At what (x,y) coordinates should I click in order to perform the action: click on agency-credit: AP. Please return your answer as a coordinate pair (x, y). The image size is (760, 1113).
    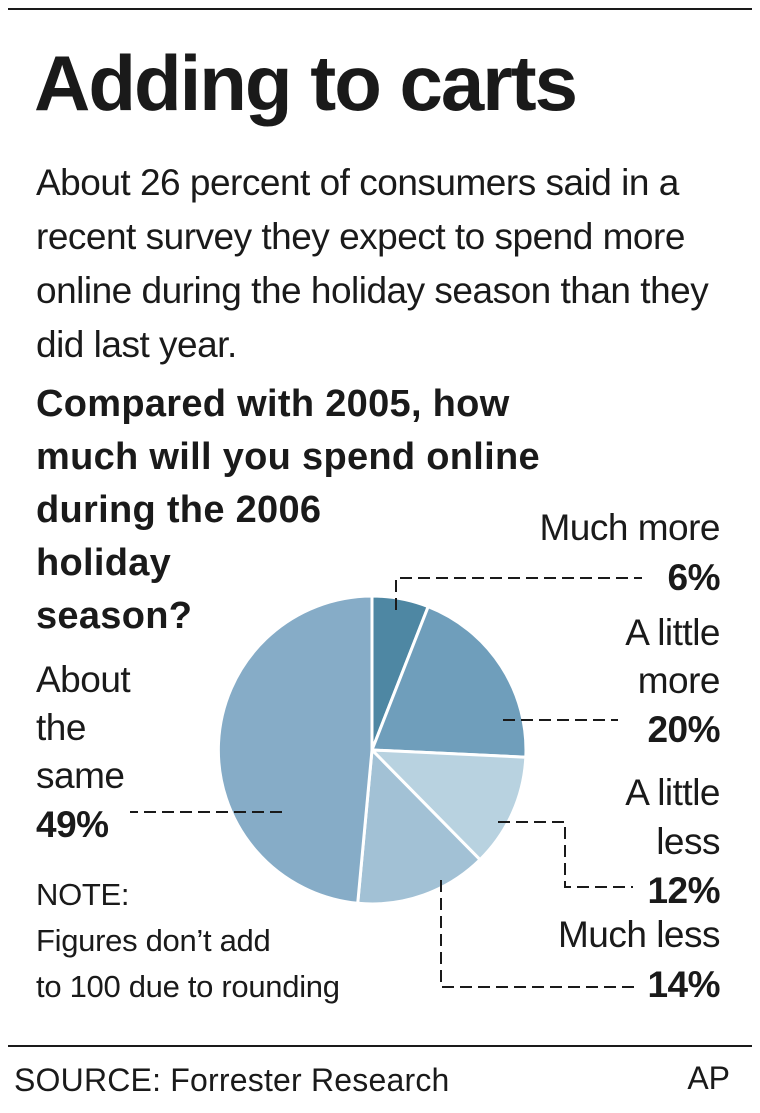
    Looking at the image, I should click on (708, 1078).